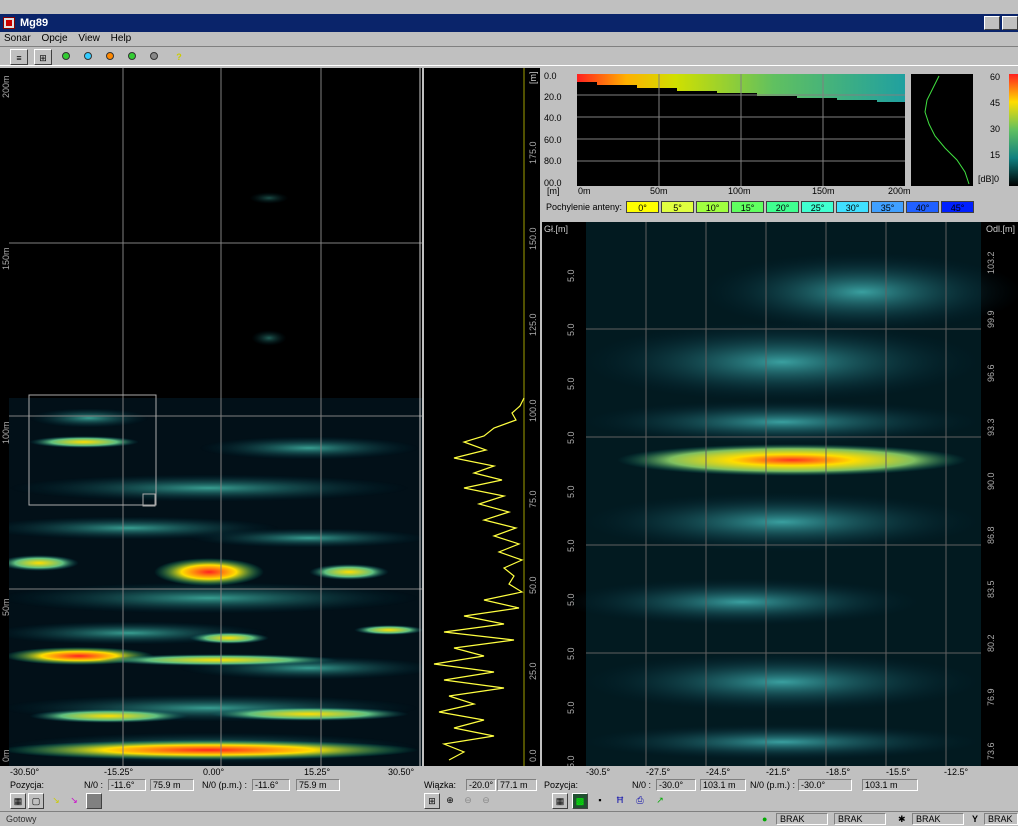 The height and width of the screenshot is (826, 1018). Describe the element at coordinates (823, 191) in the screenshot. I see `section-x-tick: 150m` at that location.